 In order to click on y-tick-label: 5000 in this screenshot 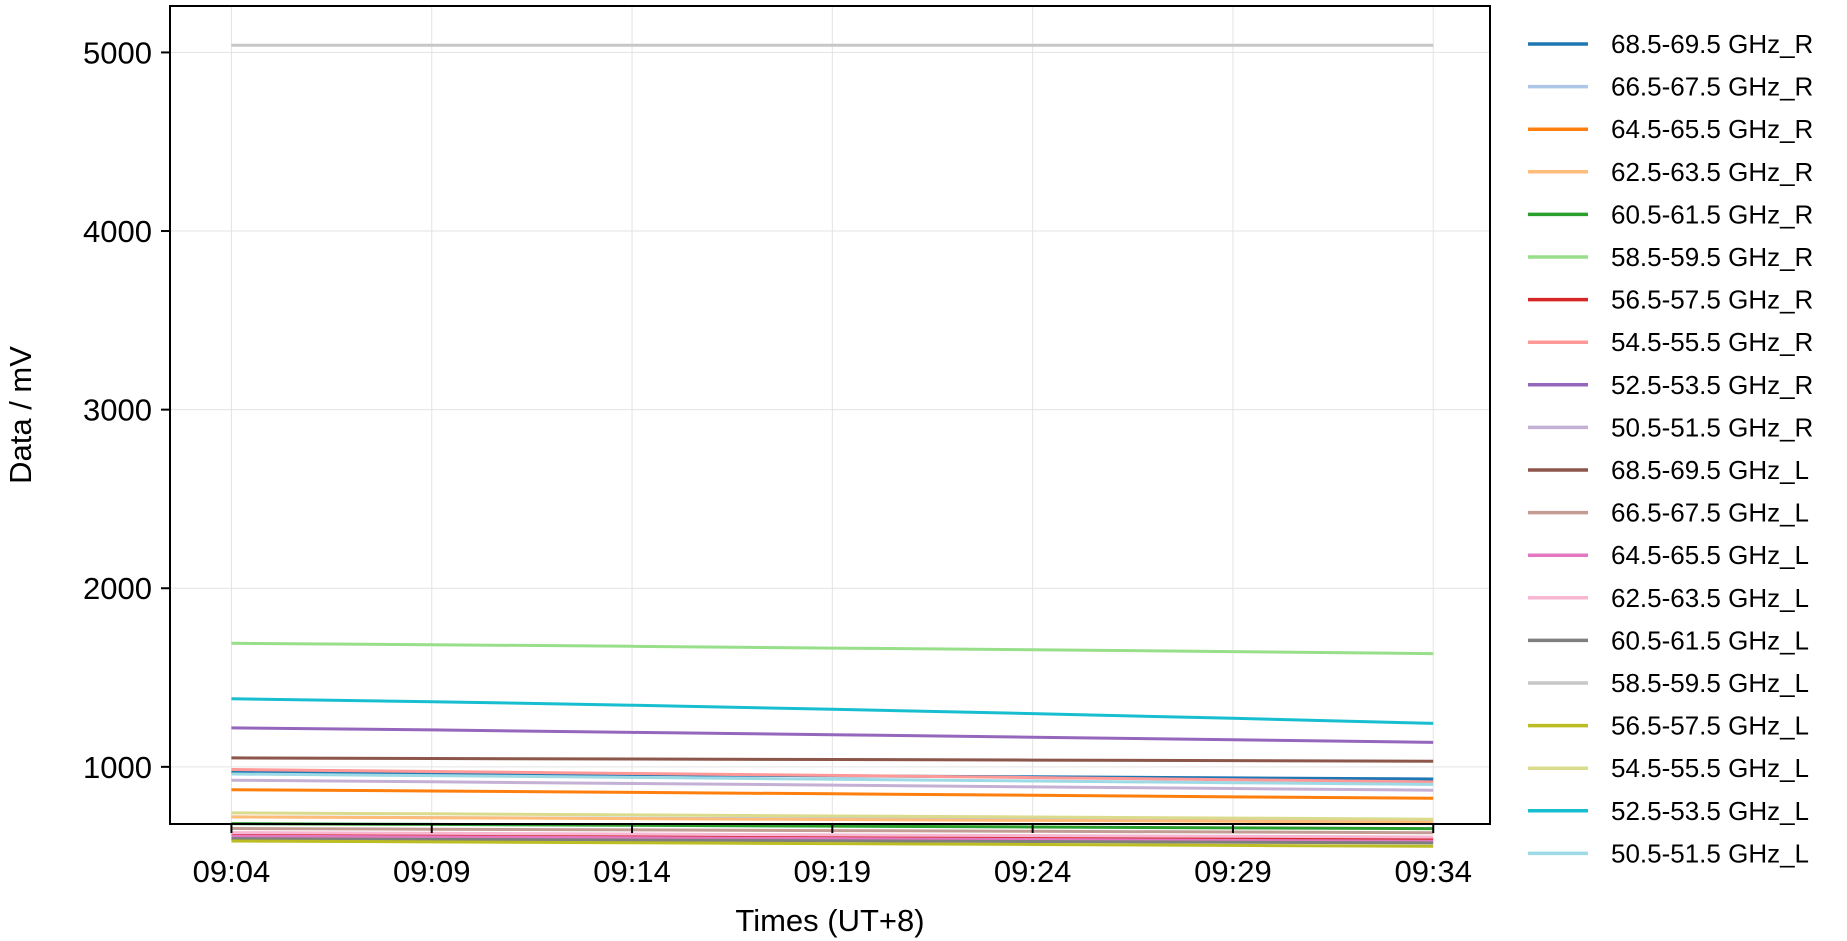, I will do `click(117, 52)`.